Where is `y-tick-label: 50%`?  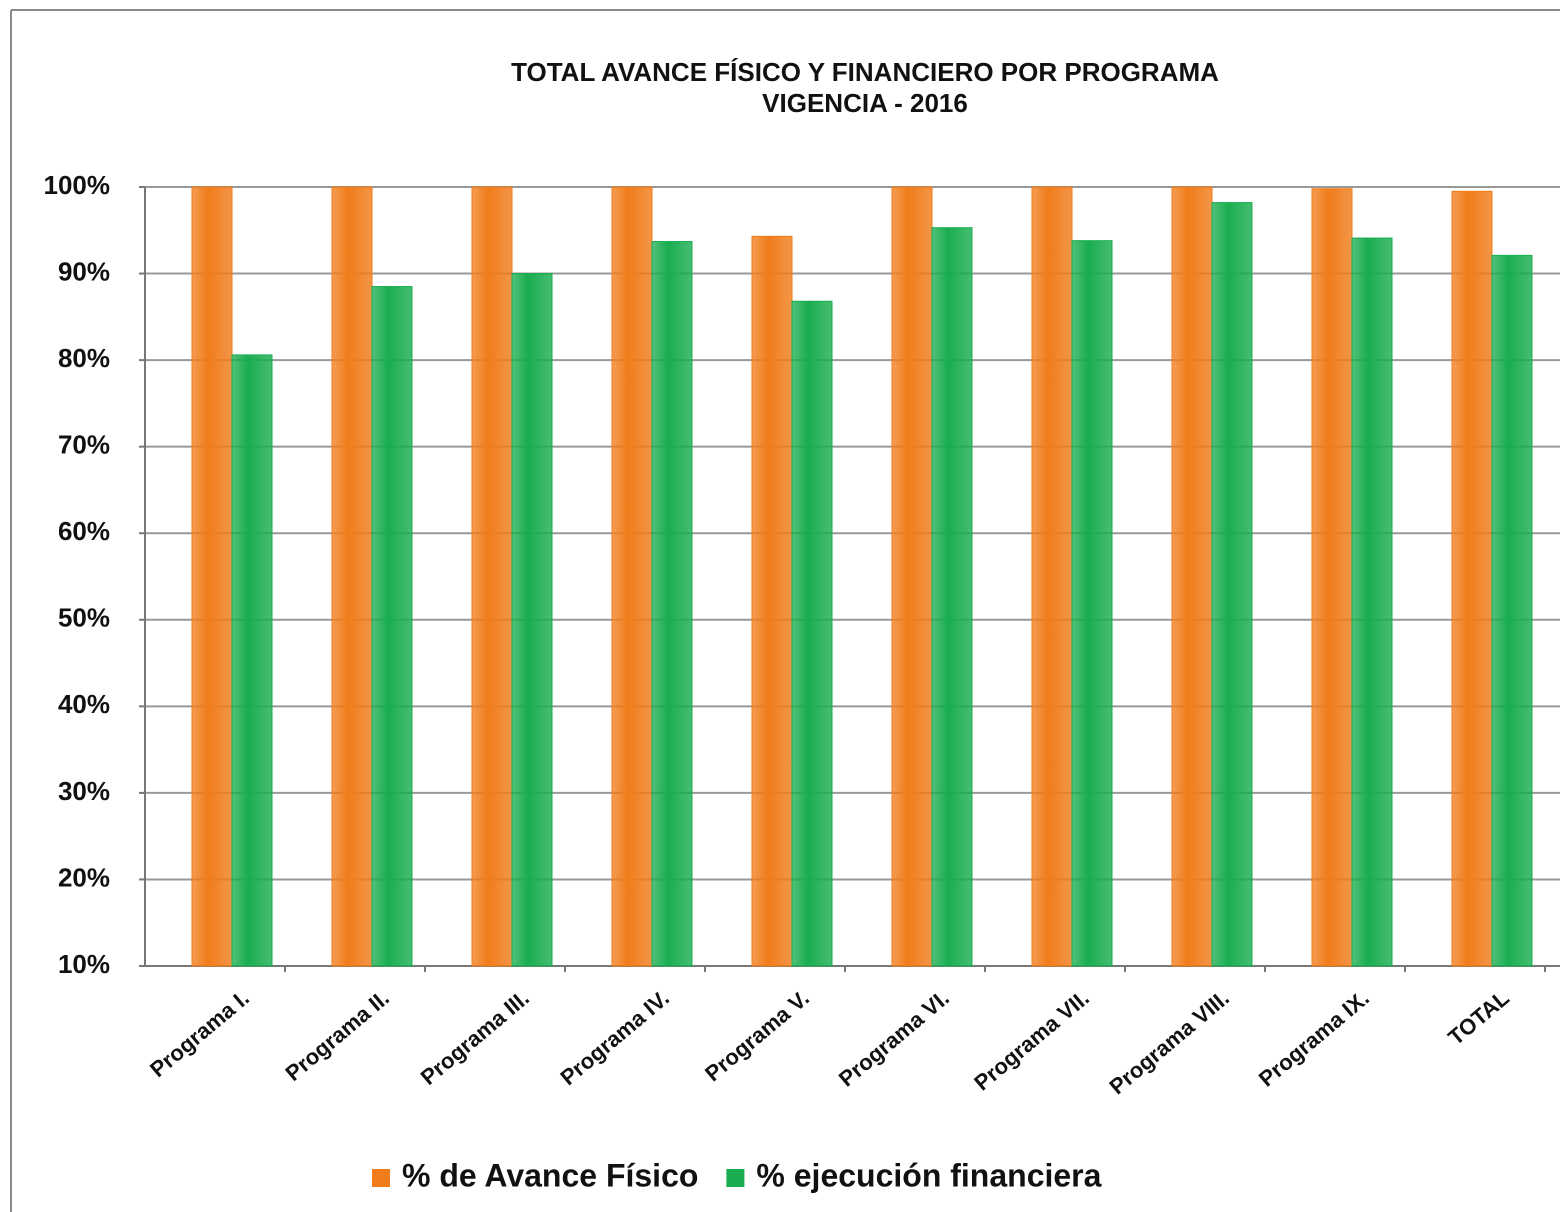 y-tick-label: 50% is located at coordinates (84, 618).